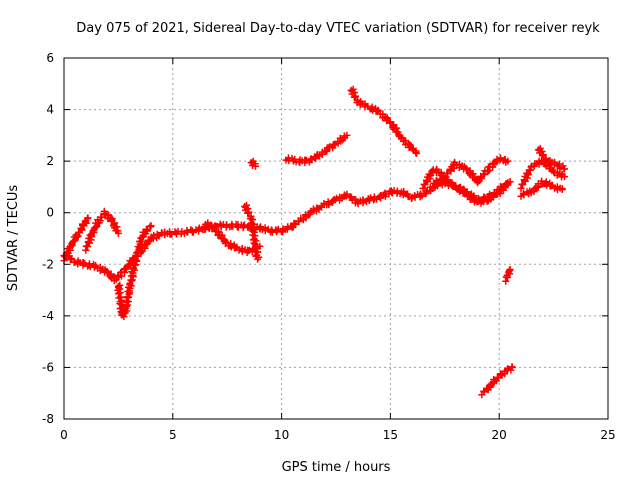  I want to click on y-tick-label: 4, so click(50, 110).